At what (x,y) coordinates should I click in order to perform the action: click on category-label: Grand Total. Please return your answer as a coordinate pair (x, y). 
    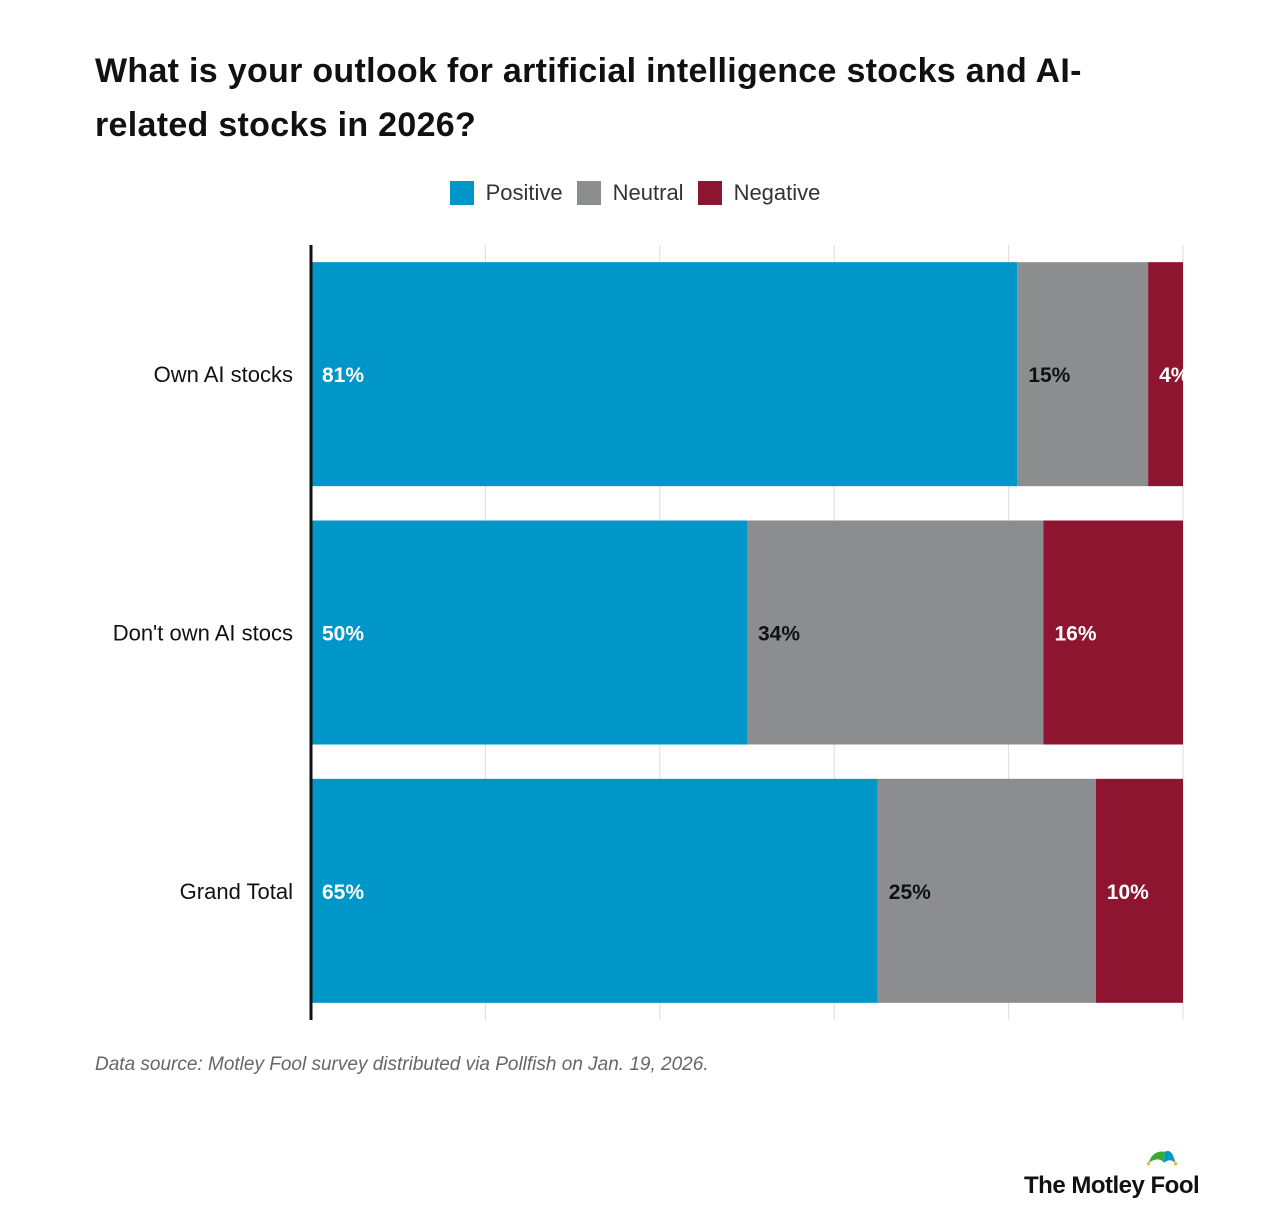
    Looking at the image, I should click on (236, 891).